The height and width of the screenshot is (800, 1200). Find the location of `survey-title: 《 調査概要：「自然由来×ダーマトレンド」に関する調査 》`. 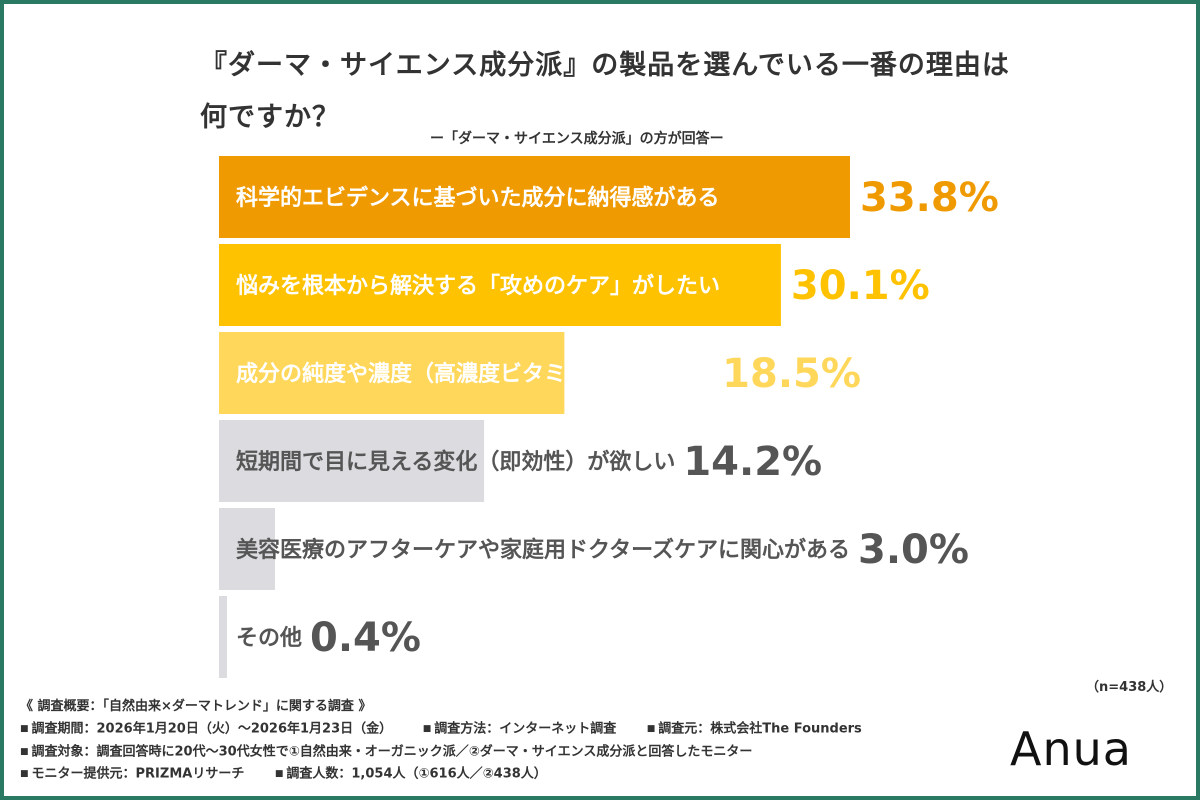

survey-title: 《 調査概要：「自然由来×ダーマトレンド」に関する調査 》 is located at coordinates (196, 706).